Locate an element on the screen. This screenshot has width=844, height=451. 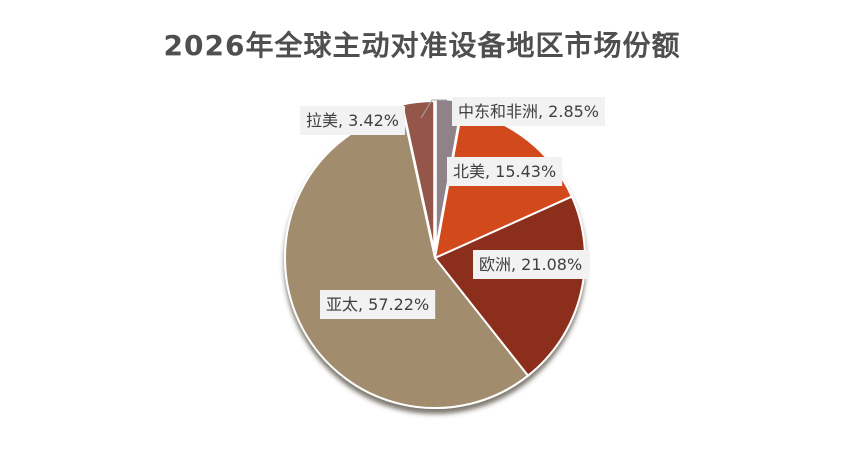
data-label-1: 中东和非洲, 2.85% is located at coordinates (529, 111).